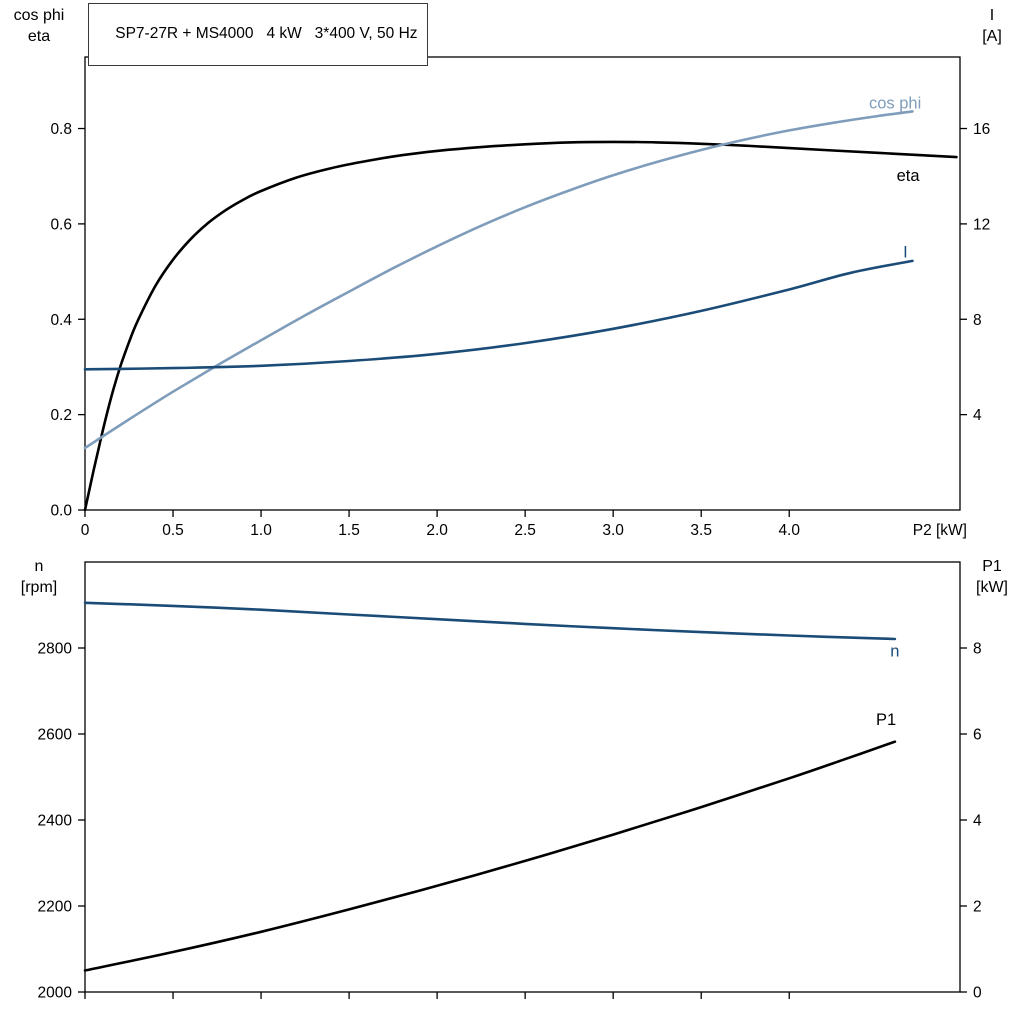 This screenshot has height=1024, width=1024. I want to click on left-tick-label: 2600, so click(55, 735).